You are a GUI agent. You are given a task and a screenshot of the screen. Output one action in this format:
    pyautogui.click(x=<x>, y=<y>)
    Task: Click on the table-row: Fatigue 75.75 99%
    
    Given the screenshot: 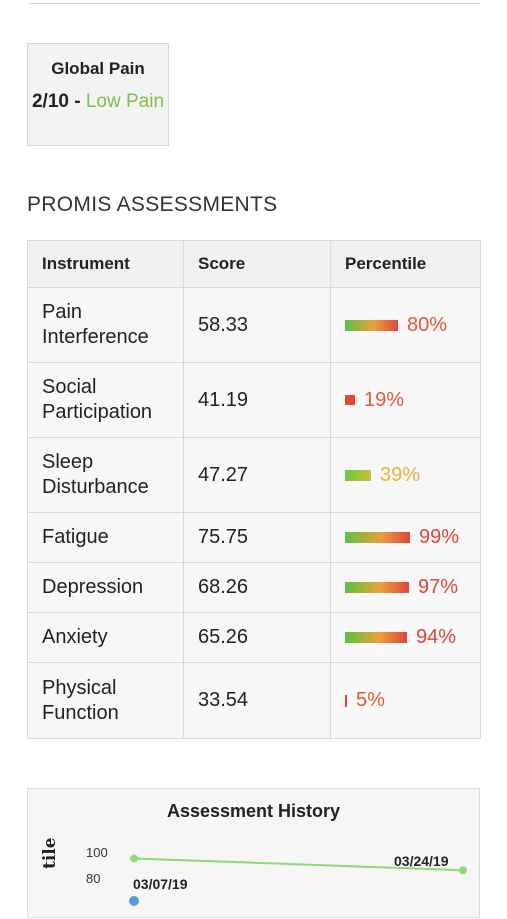 What is the action you would take?
    pyautogui.click(x=254, y=537)
    